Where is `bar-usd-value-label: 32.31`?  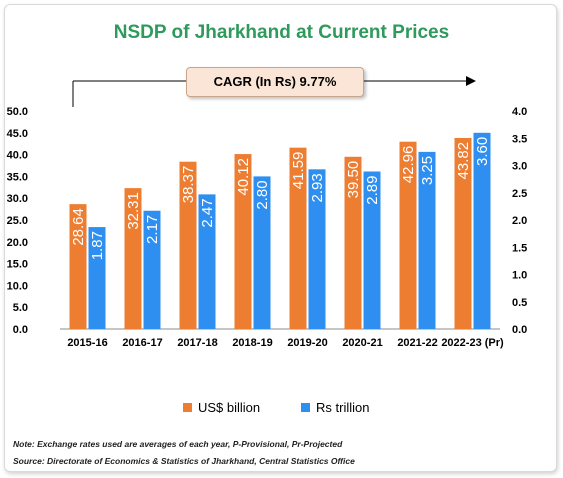
bar-usd-value-label: 32.31 is located at coordinates (133, 211).